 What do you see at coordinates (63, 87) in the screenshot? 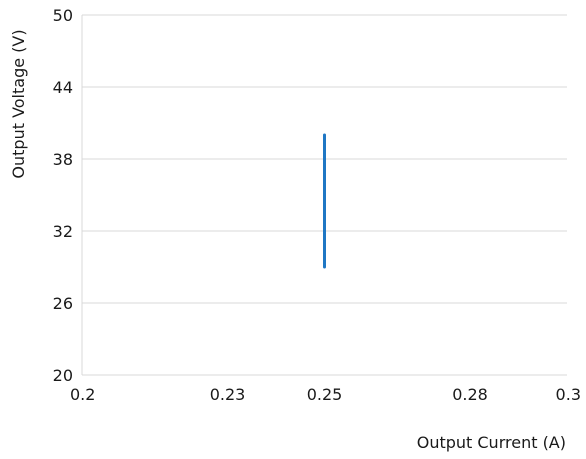
I see `y-tick-label: 44` at bounding box center [63, 87].